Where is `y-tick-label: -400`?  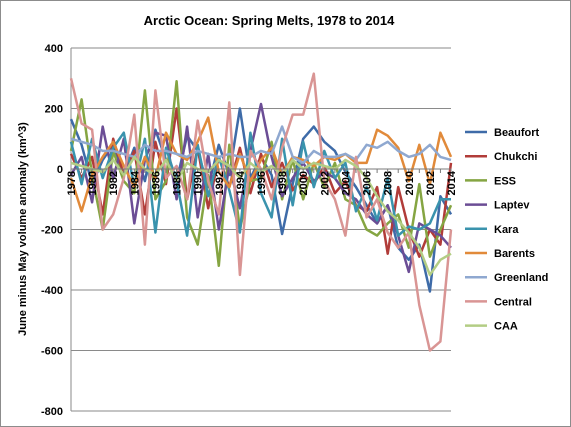
y-tick-label: -400 is located at coordinates (52, 291).